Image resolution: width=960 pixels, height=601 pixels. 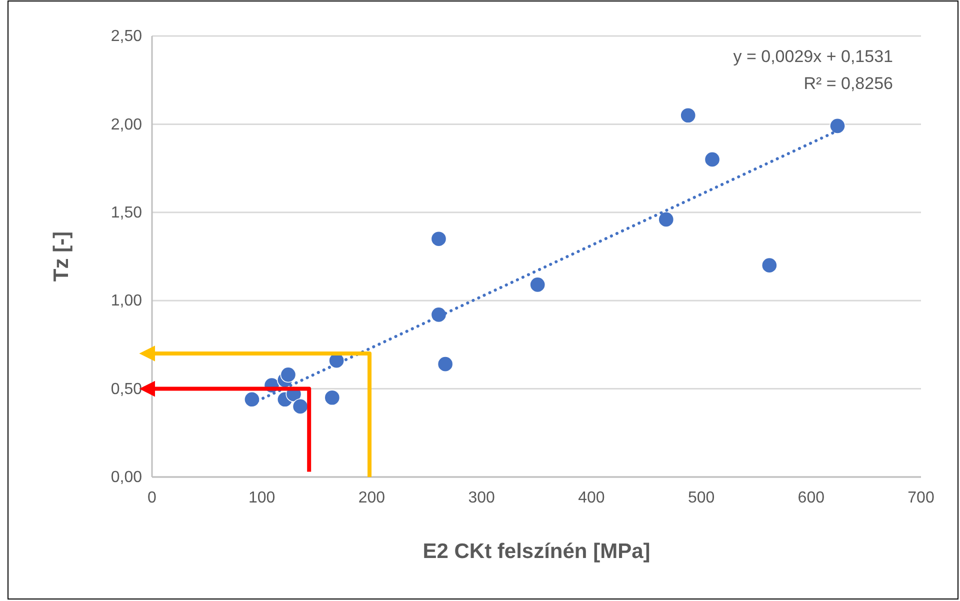 I want to click on y-tick-label: 0,00, so click(x=126, y=477).